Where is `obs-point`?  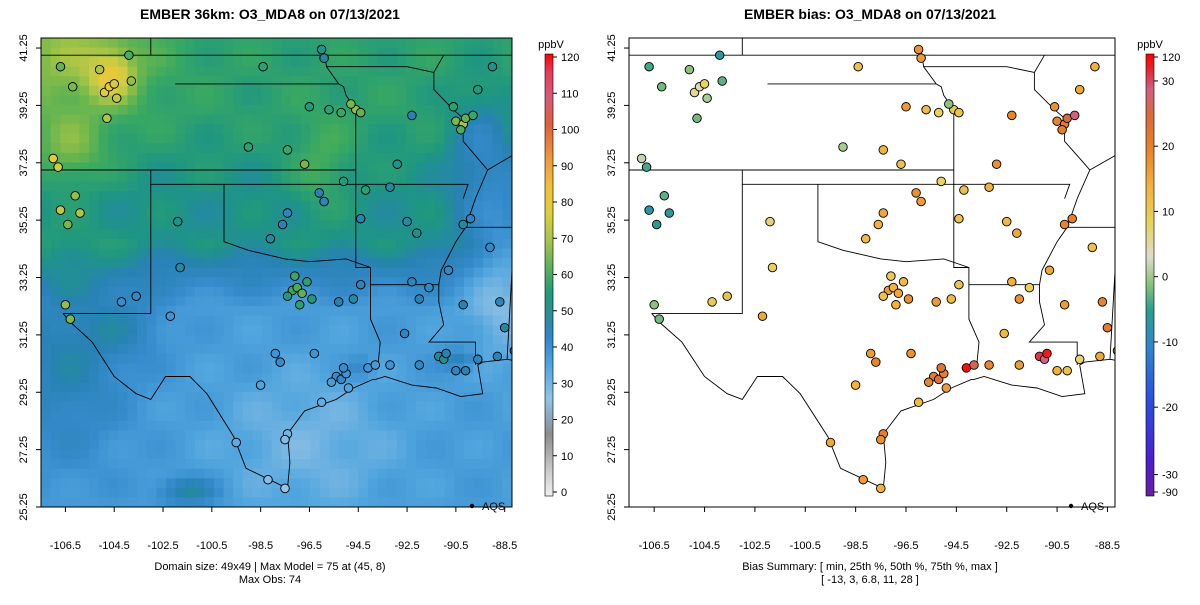
obs-point is located at coordinates (456, 370).